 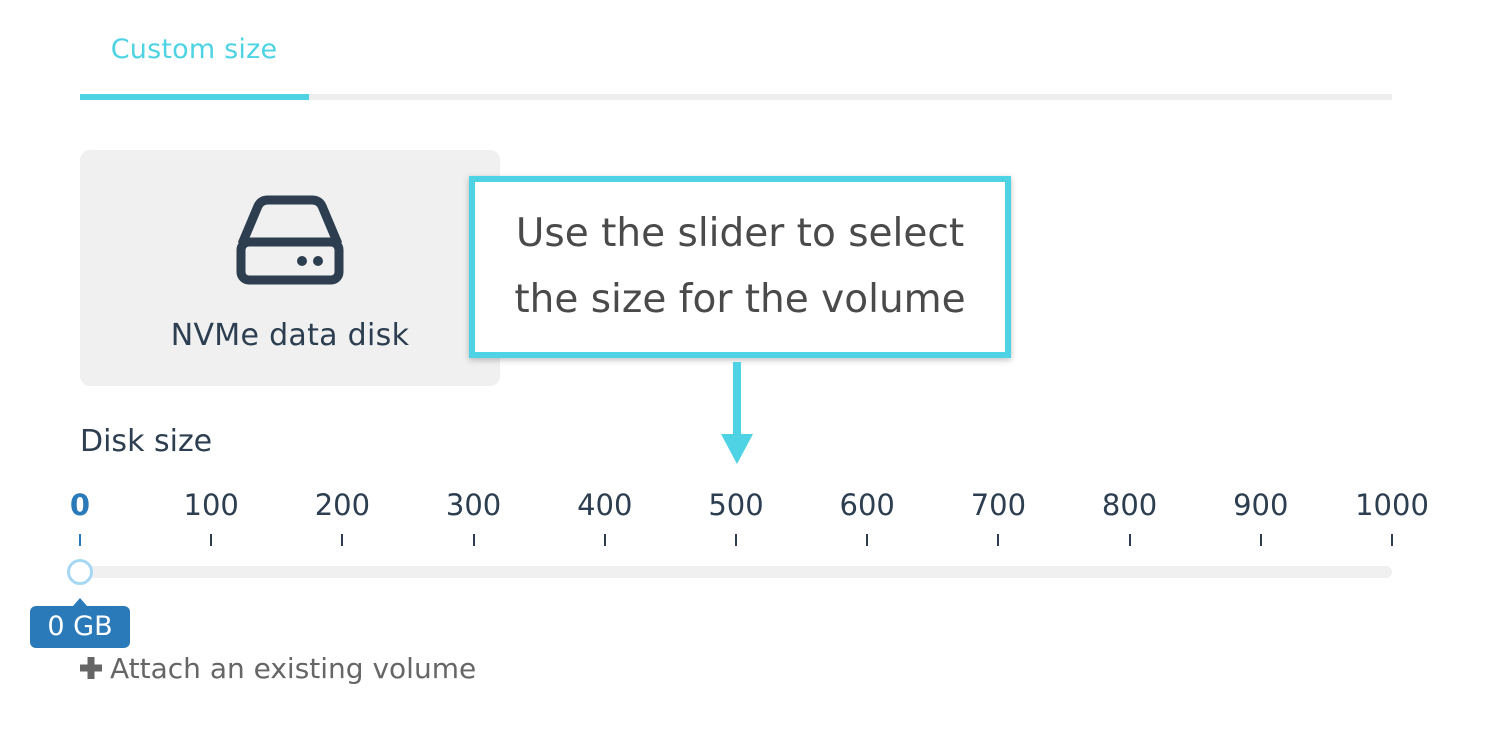 I want to click on attach-existing-volume-link: Attach an existing volume, so click(x=278, y=668).